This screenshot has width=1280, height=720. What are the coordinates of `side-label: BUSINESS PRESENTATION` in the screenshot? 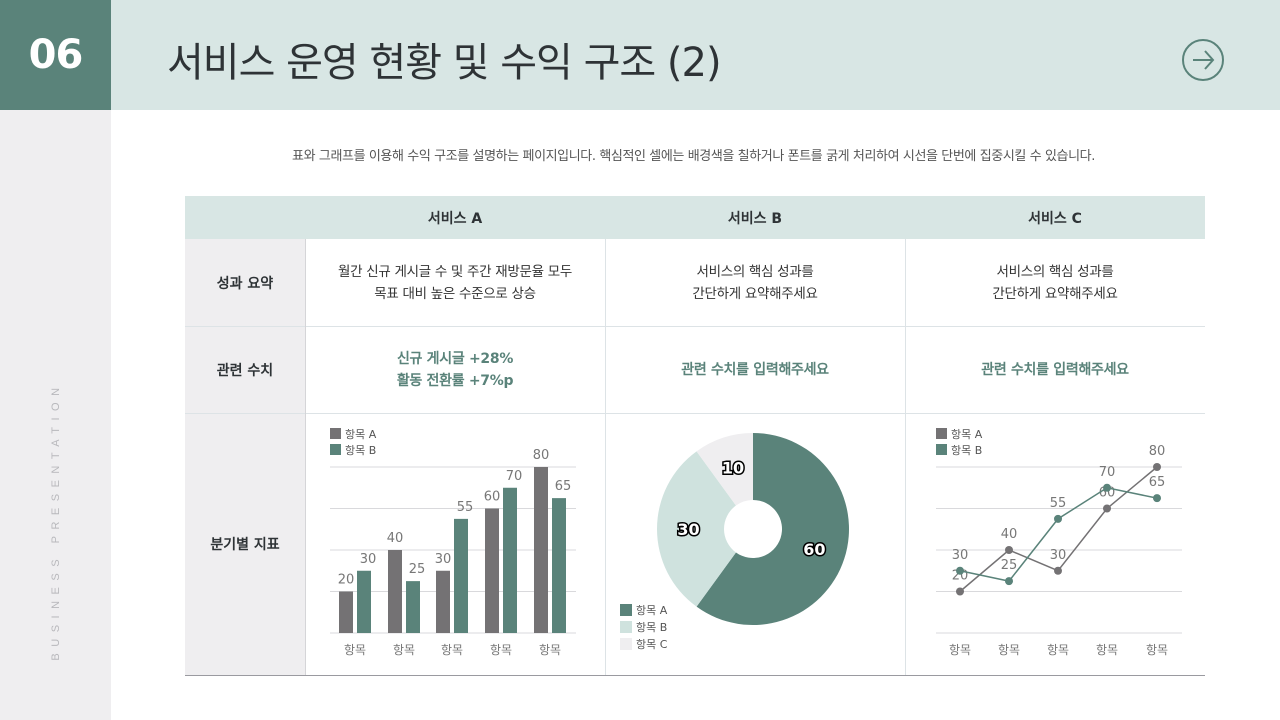 It's located at (56, 521).